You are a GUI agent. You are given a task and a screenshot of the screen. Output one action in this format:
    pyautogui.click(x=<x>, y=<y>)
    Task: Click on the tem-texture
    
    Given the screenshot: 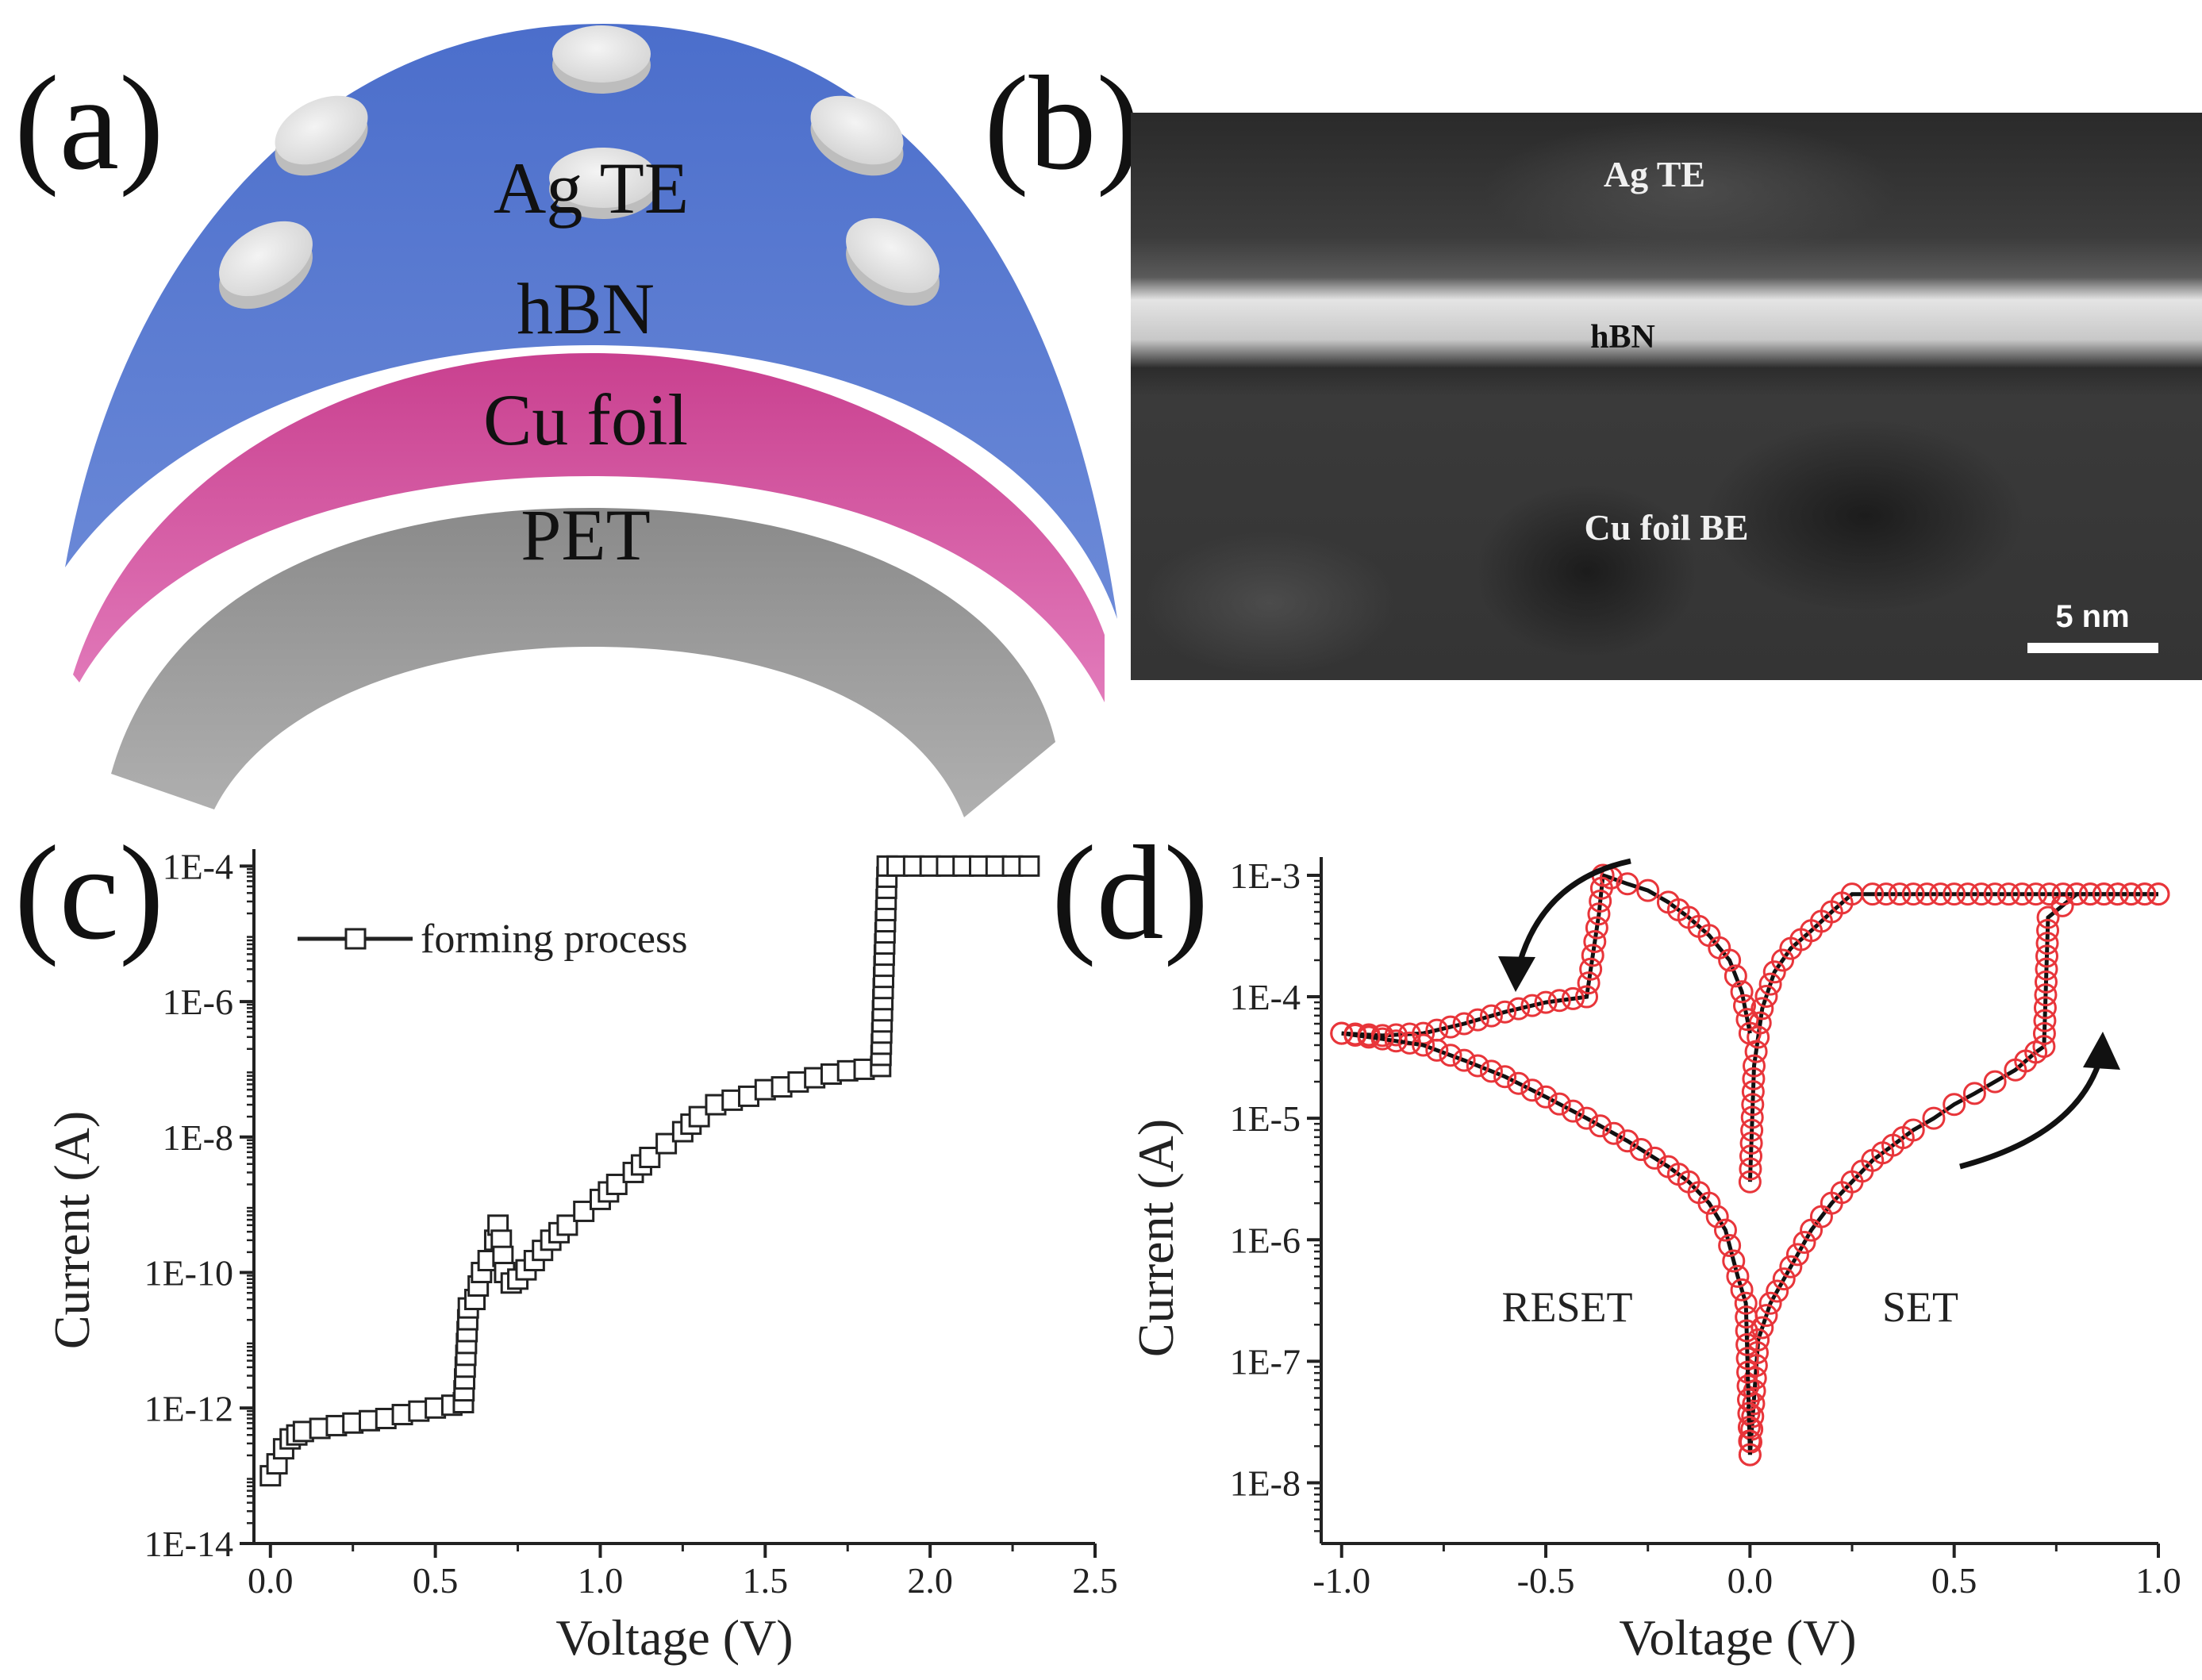 What is the action you would take?
    pyautogui.click(x=1270, y=603)
    